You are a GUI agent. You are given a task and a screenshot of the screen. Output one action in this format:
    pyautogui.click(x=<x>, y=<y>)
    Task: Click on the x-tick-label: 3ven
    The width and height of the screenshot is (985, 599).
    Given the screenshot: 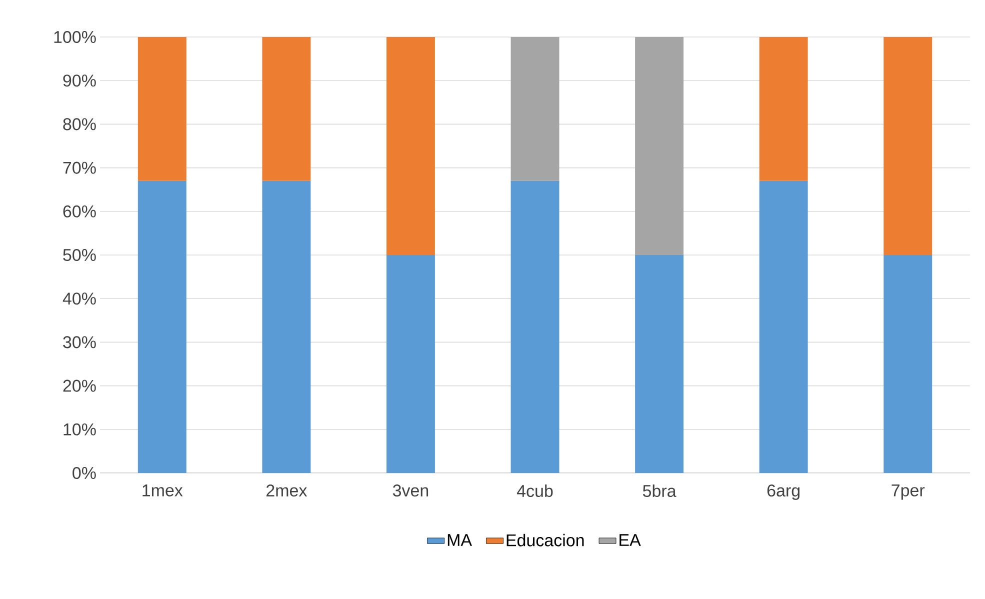 What is the action you would take?
    pyautogui.click(x=410, y=490)
    